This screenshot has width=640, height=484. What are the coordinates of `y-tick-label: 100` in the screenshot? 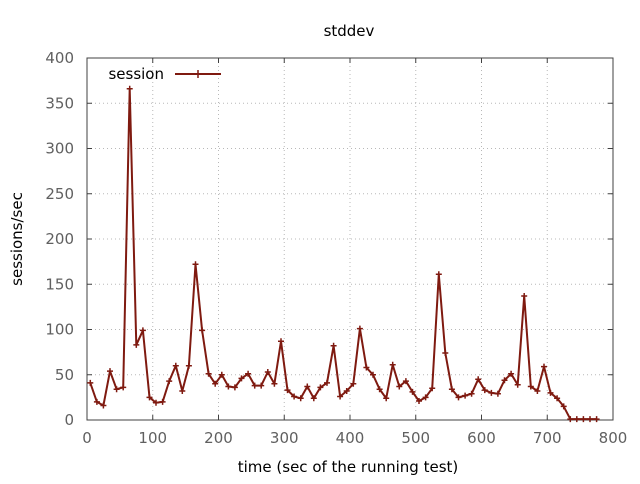 It's located at (59, 330).